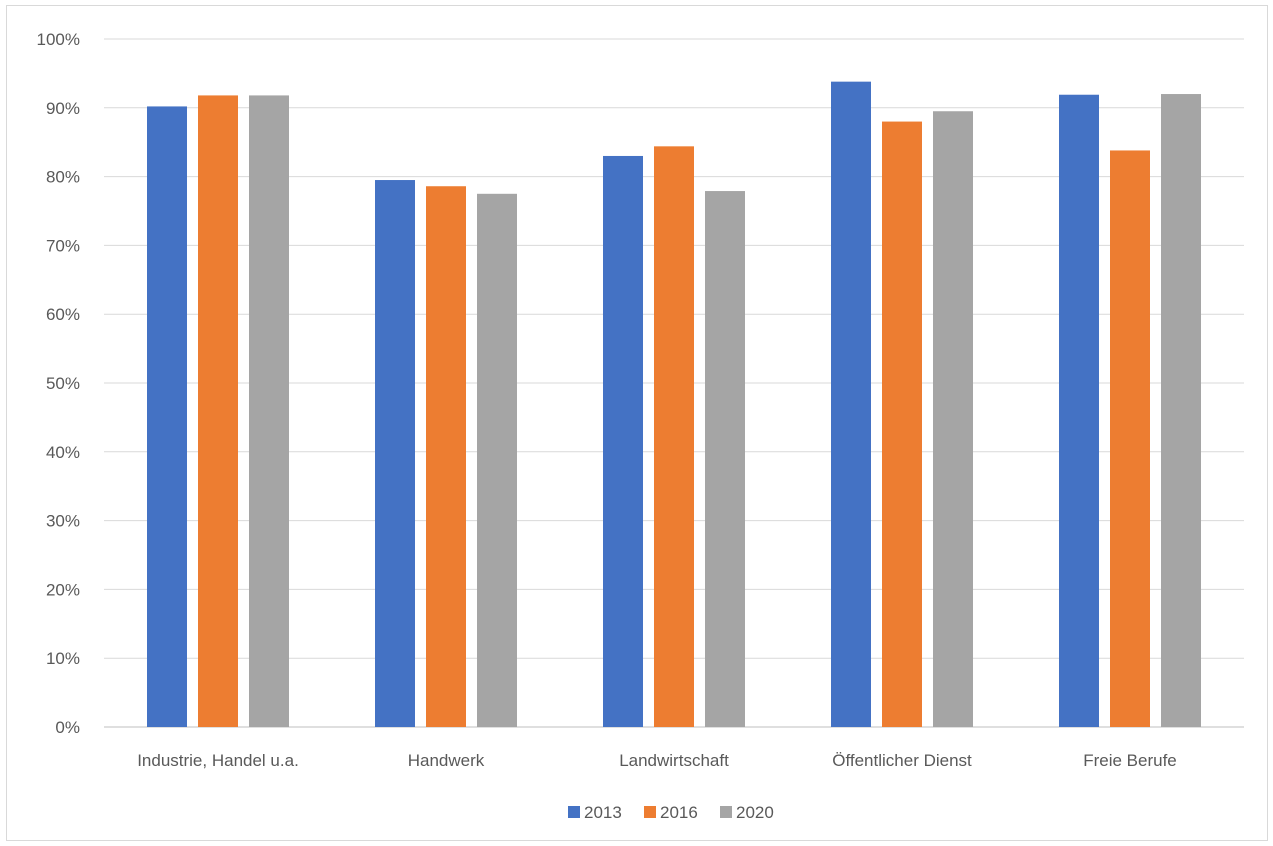  Describe the element at coordinates (63, 589) in the screenshot. I see `y-tick-label: 20%` at that location.